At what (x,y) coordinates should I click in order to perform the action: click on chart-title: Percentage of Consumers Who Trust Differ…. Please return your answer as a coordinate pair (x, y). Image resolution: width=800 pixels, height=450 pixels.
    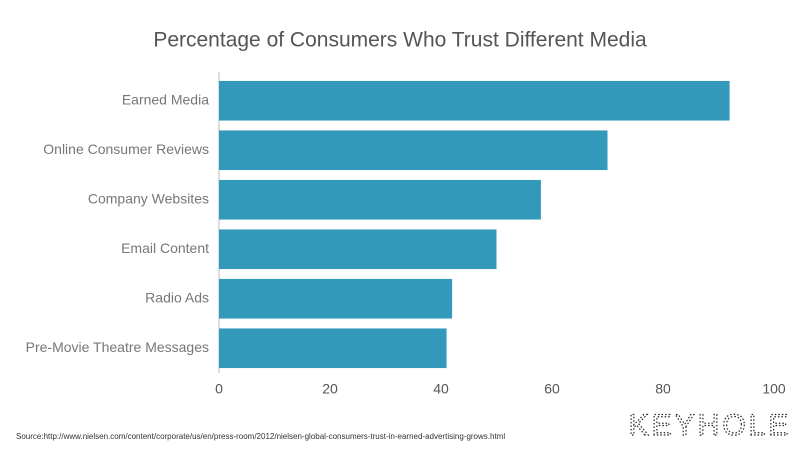
    Looking at the image, I should click on (400, 40).